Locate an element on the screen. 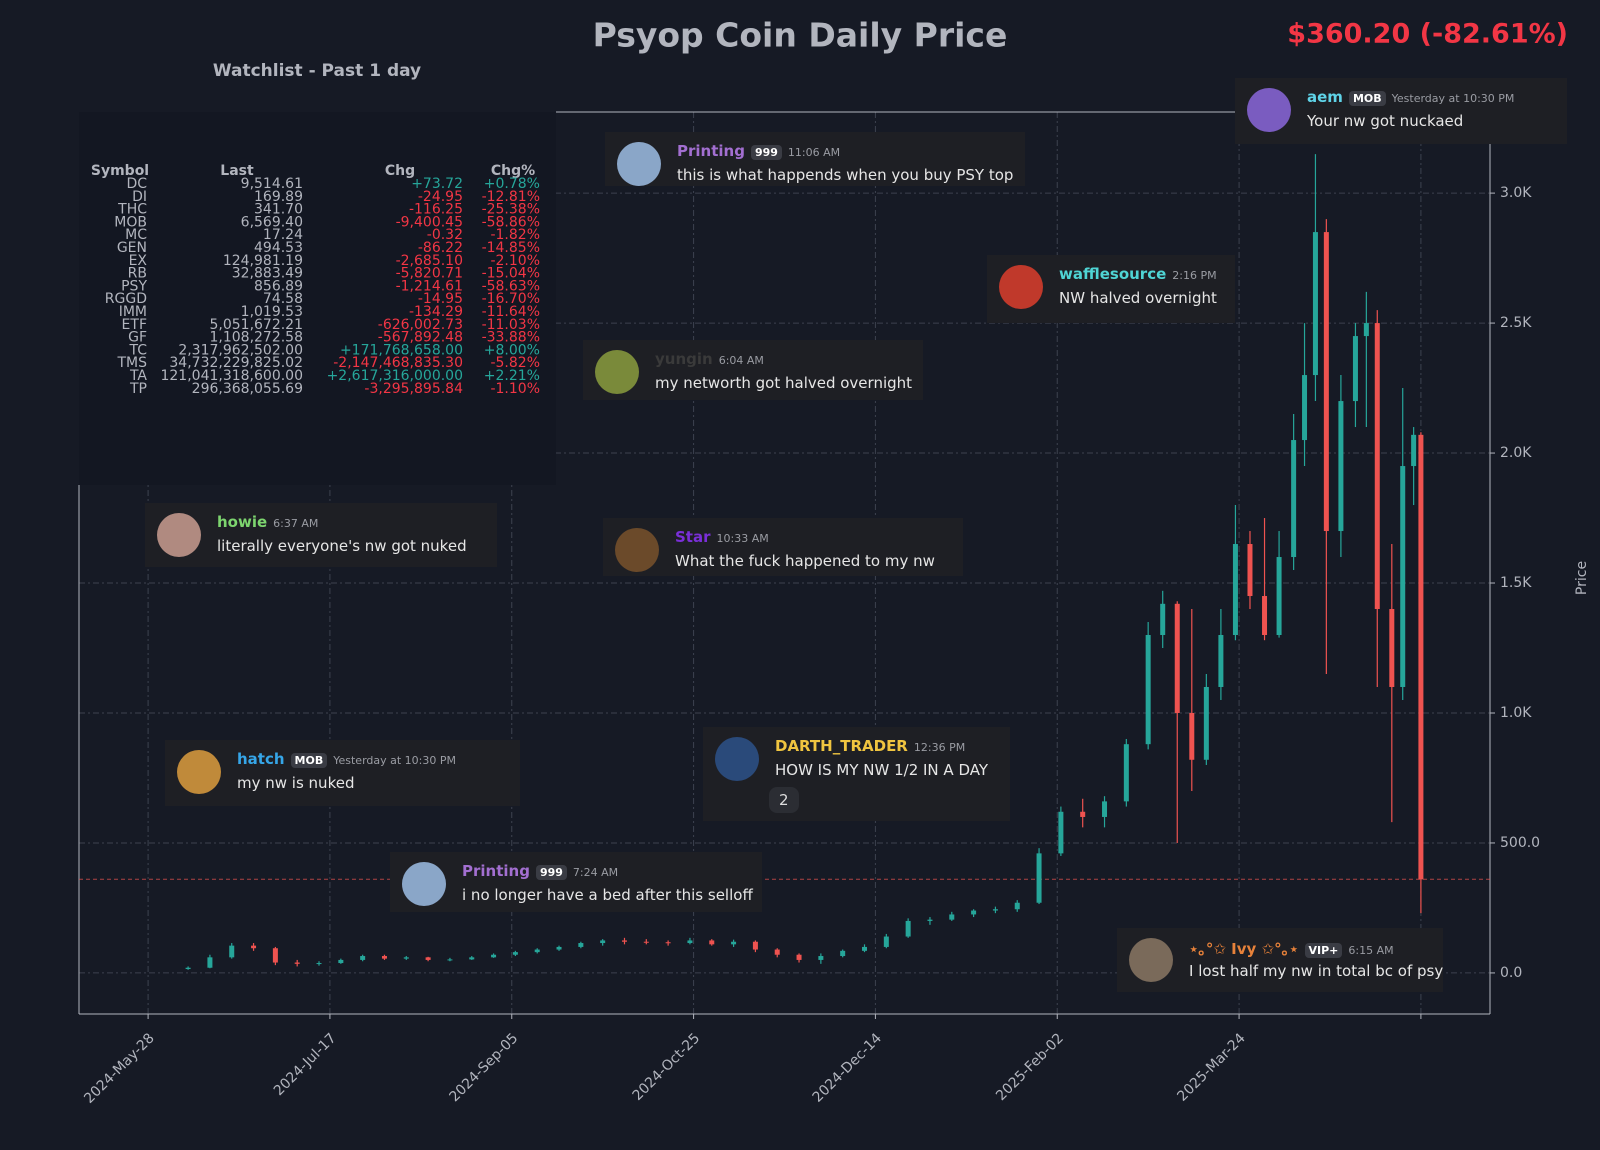 The width and height of the screenshot is (1600, 1150). table-cell: 856.89 is located at coordinates (278, 286).